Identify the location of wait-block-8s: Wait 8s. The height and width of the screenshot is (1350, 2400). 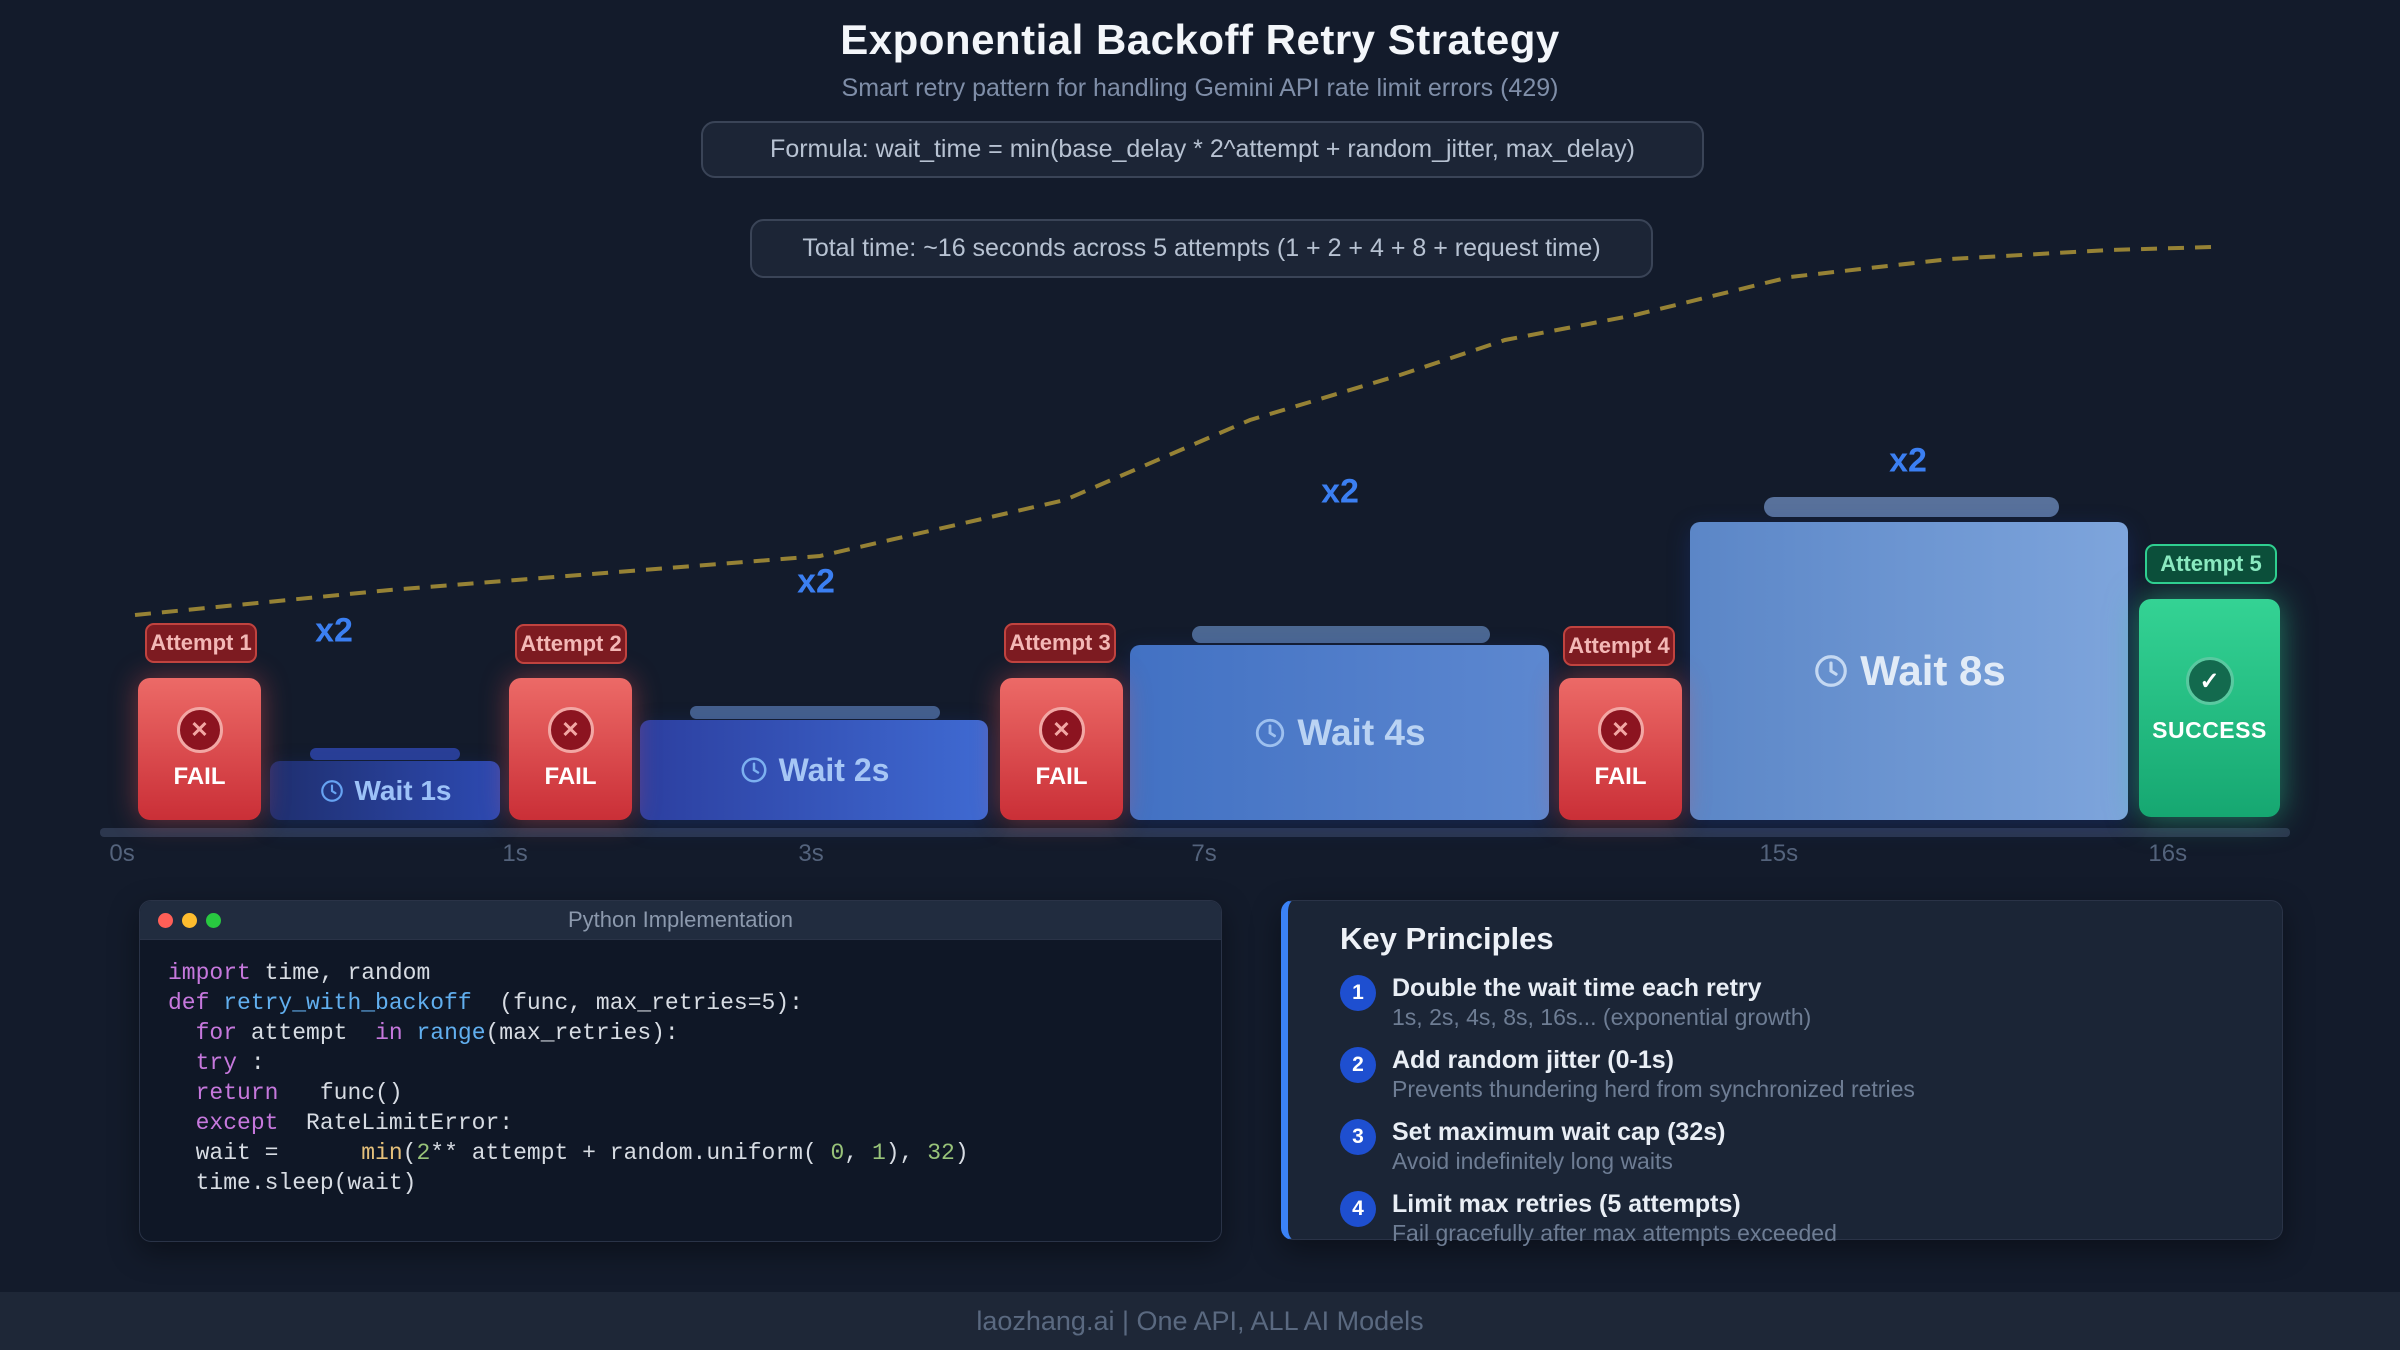
(1909, 671).